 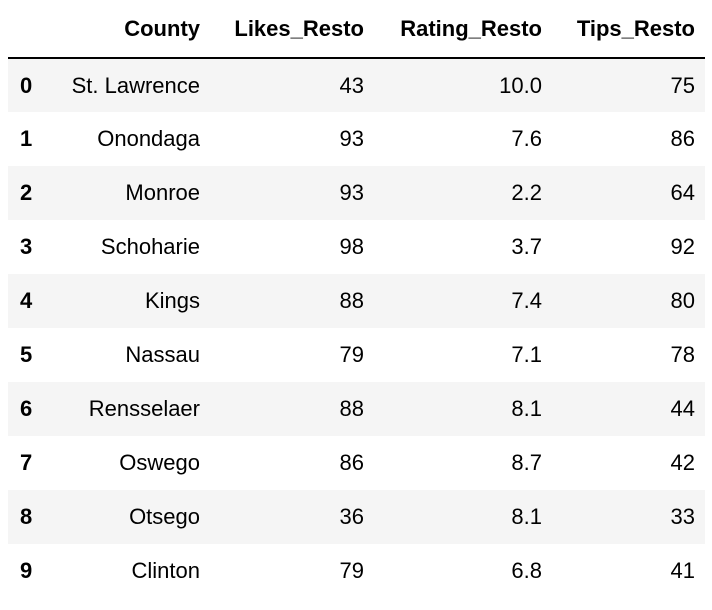 What do you see at coordinates (165, 570) in the screenshot?
I see `cell-county: Clinton` at bounding box center [165, 570].